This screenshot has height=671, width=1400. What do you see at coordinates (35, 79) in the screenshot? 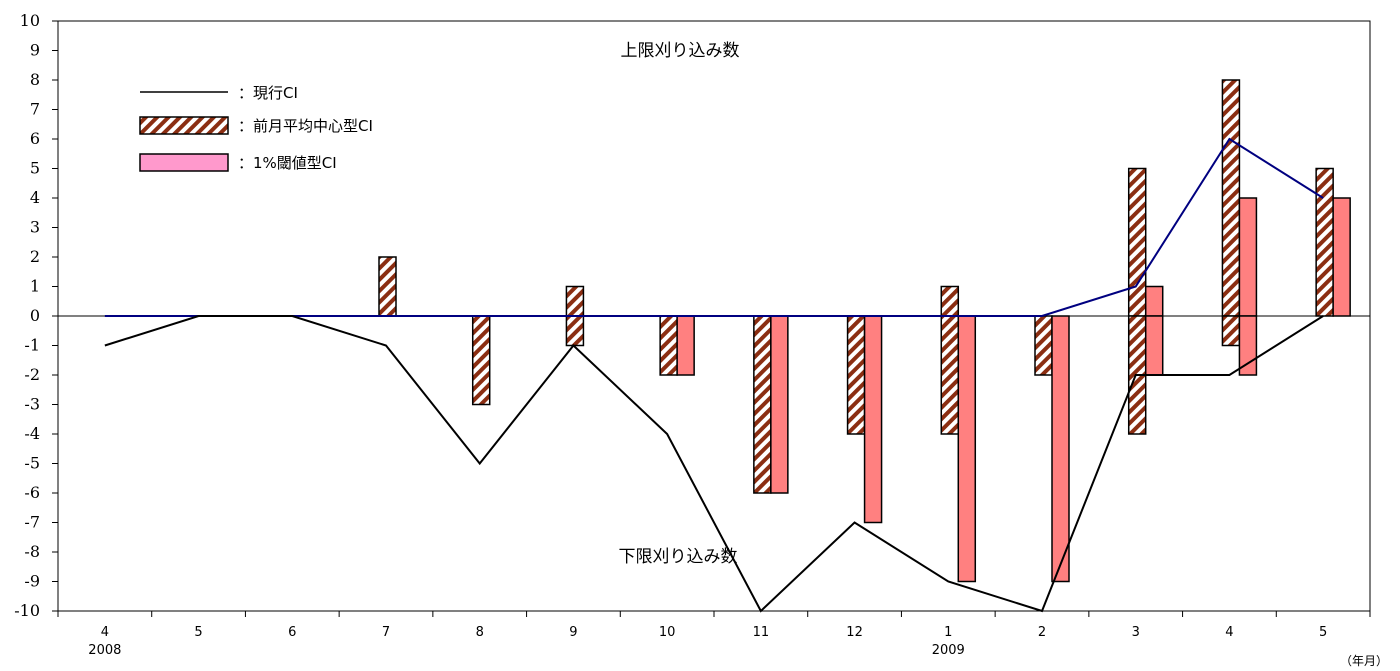
I see `y-tick-label: 8` at bounding box center [35, 79].